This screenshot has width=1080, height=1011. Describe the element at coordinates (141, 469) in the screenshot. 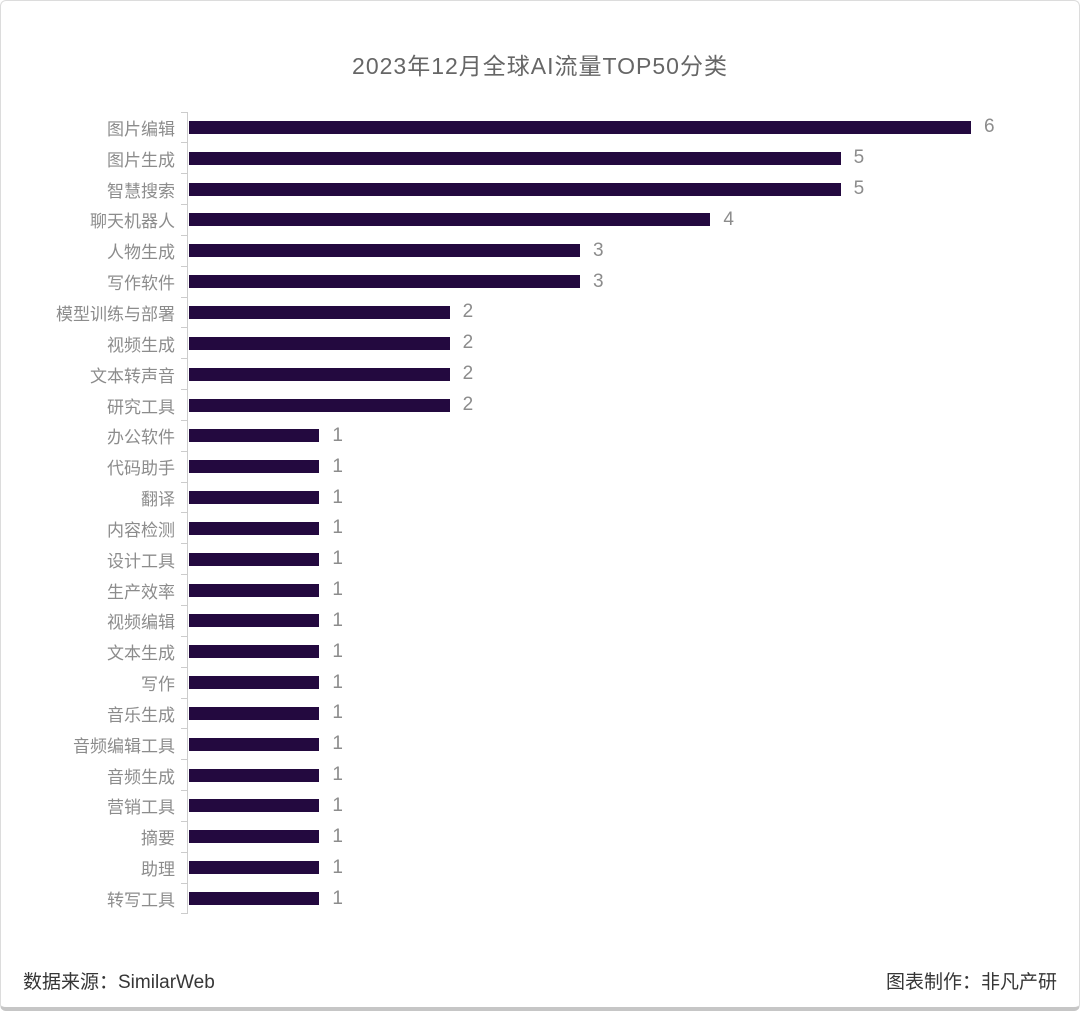

I see `category-label: 代码助手` at that location.